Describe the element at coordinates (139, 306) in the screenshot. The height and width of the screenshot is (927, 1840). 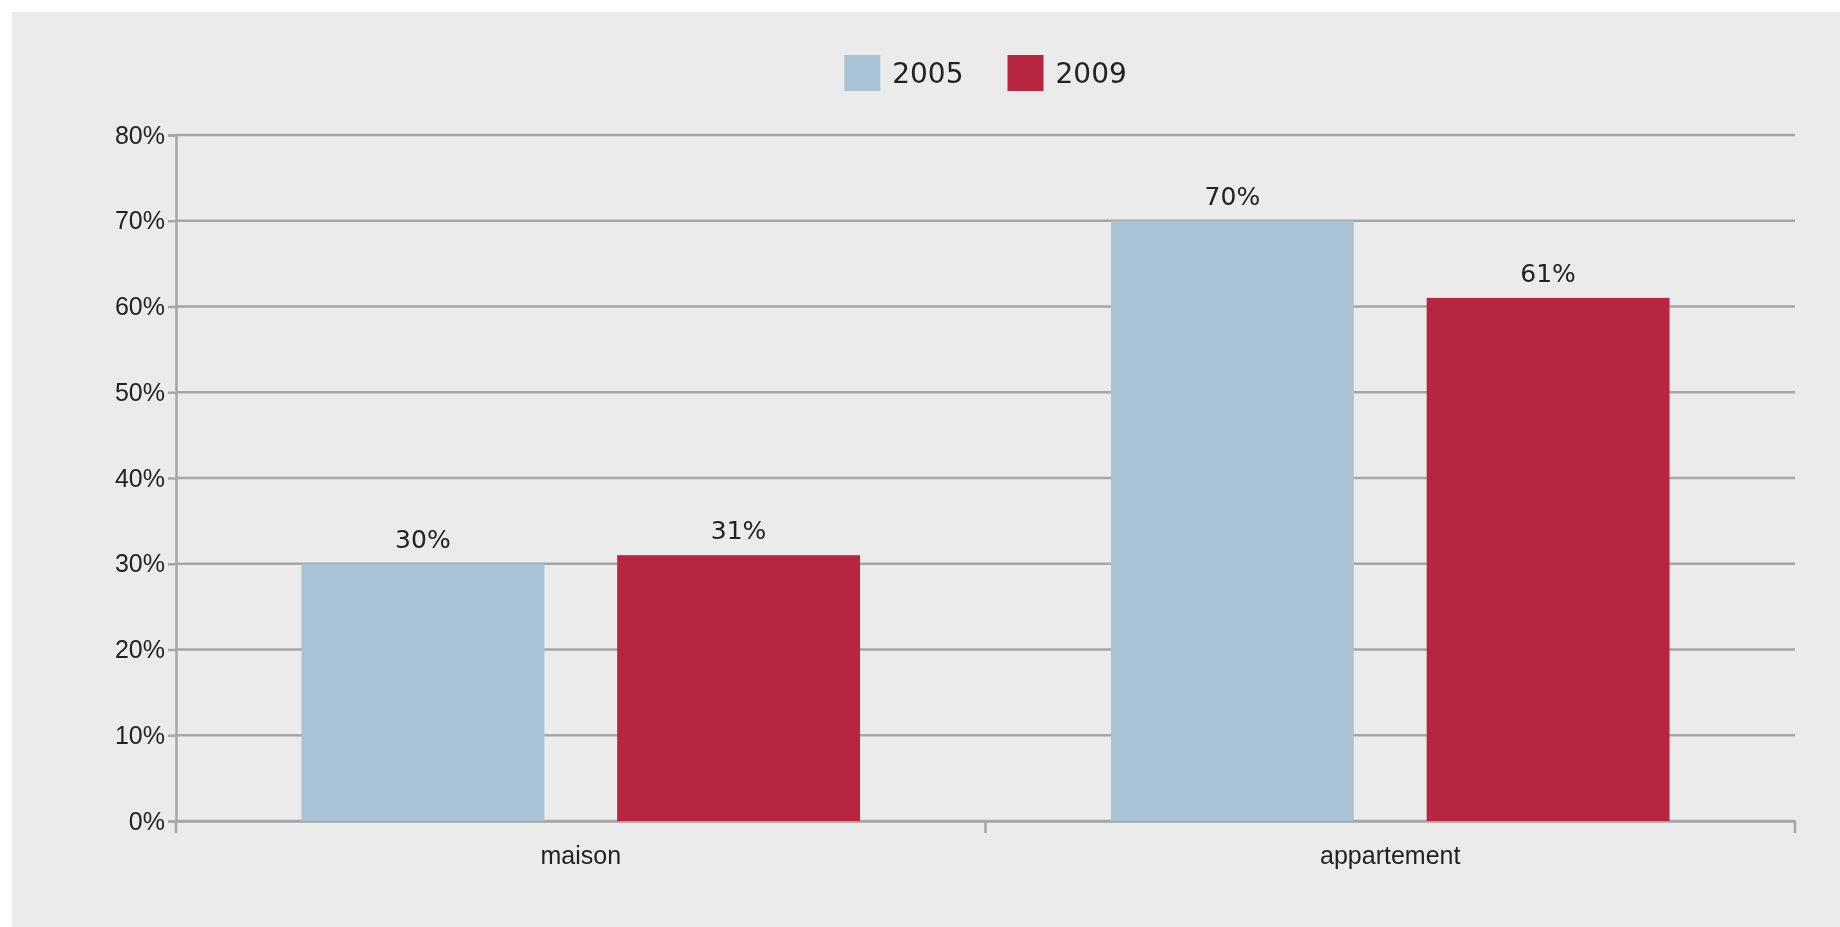
I see `y-tick-label: 60%` at that location.